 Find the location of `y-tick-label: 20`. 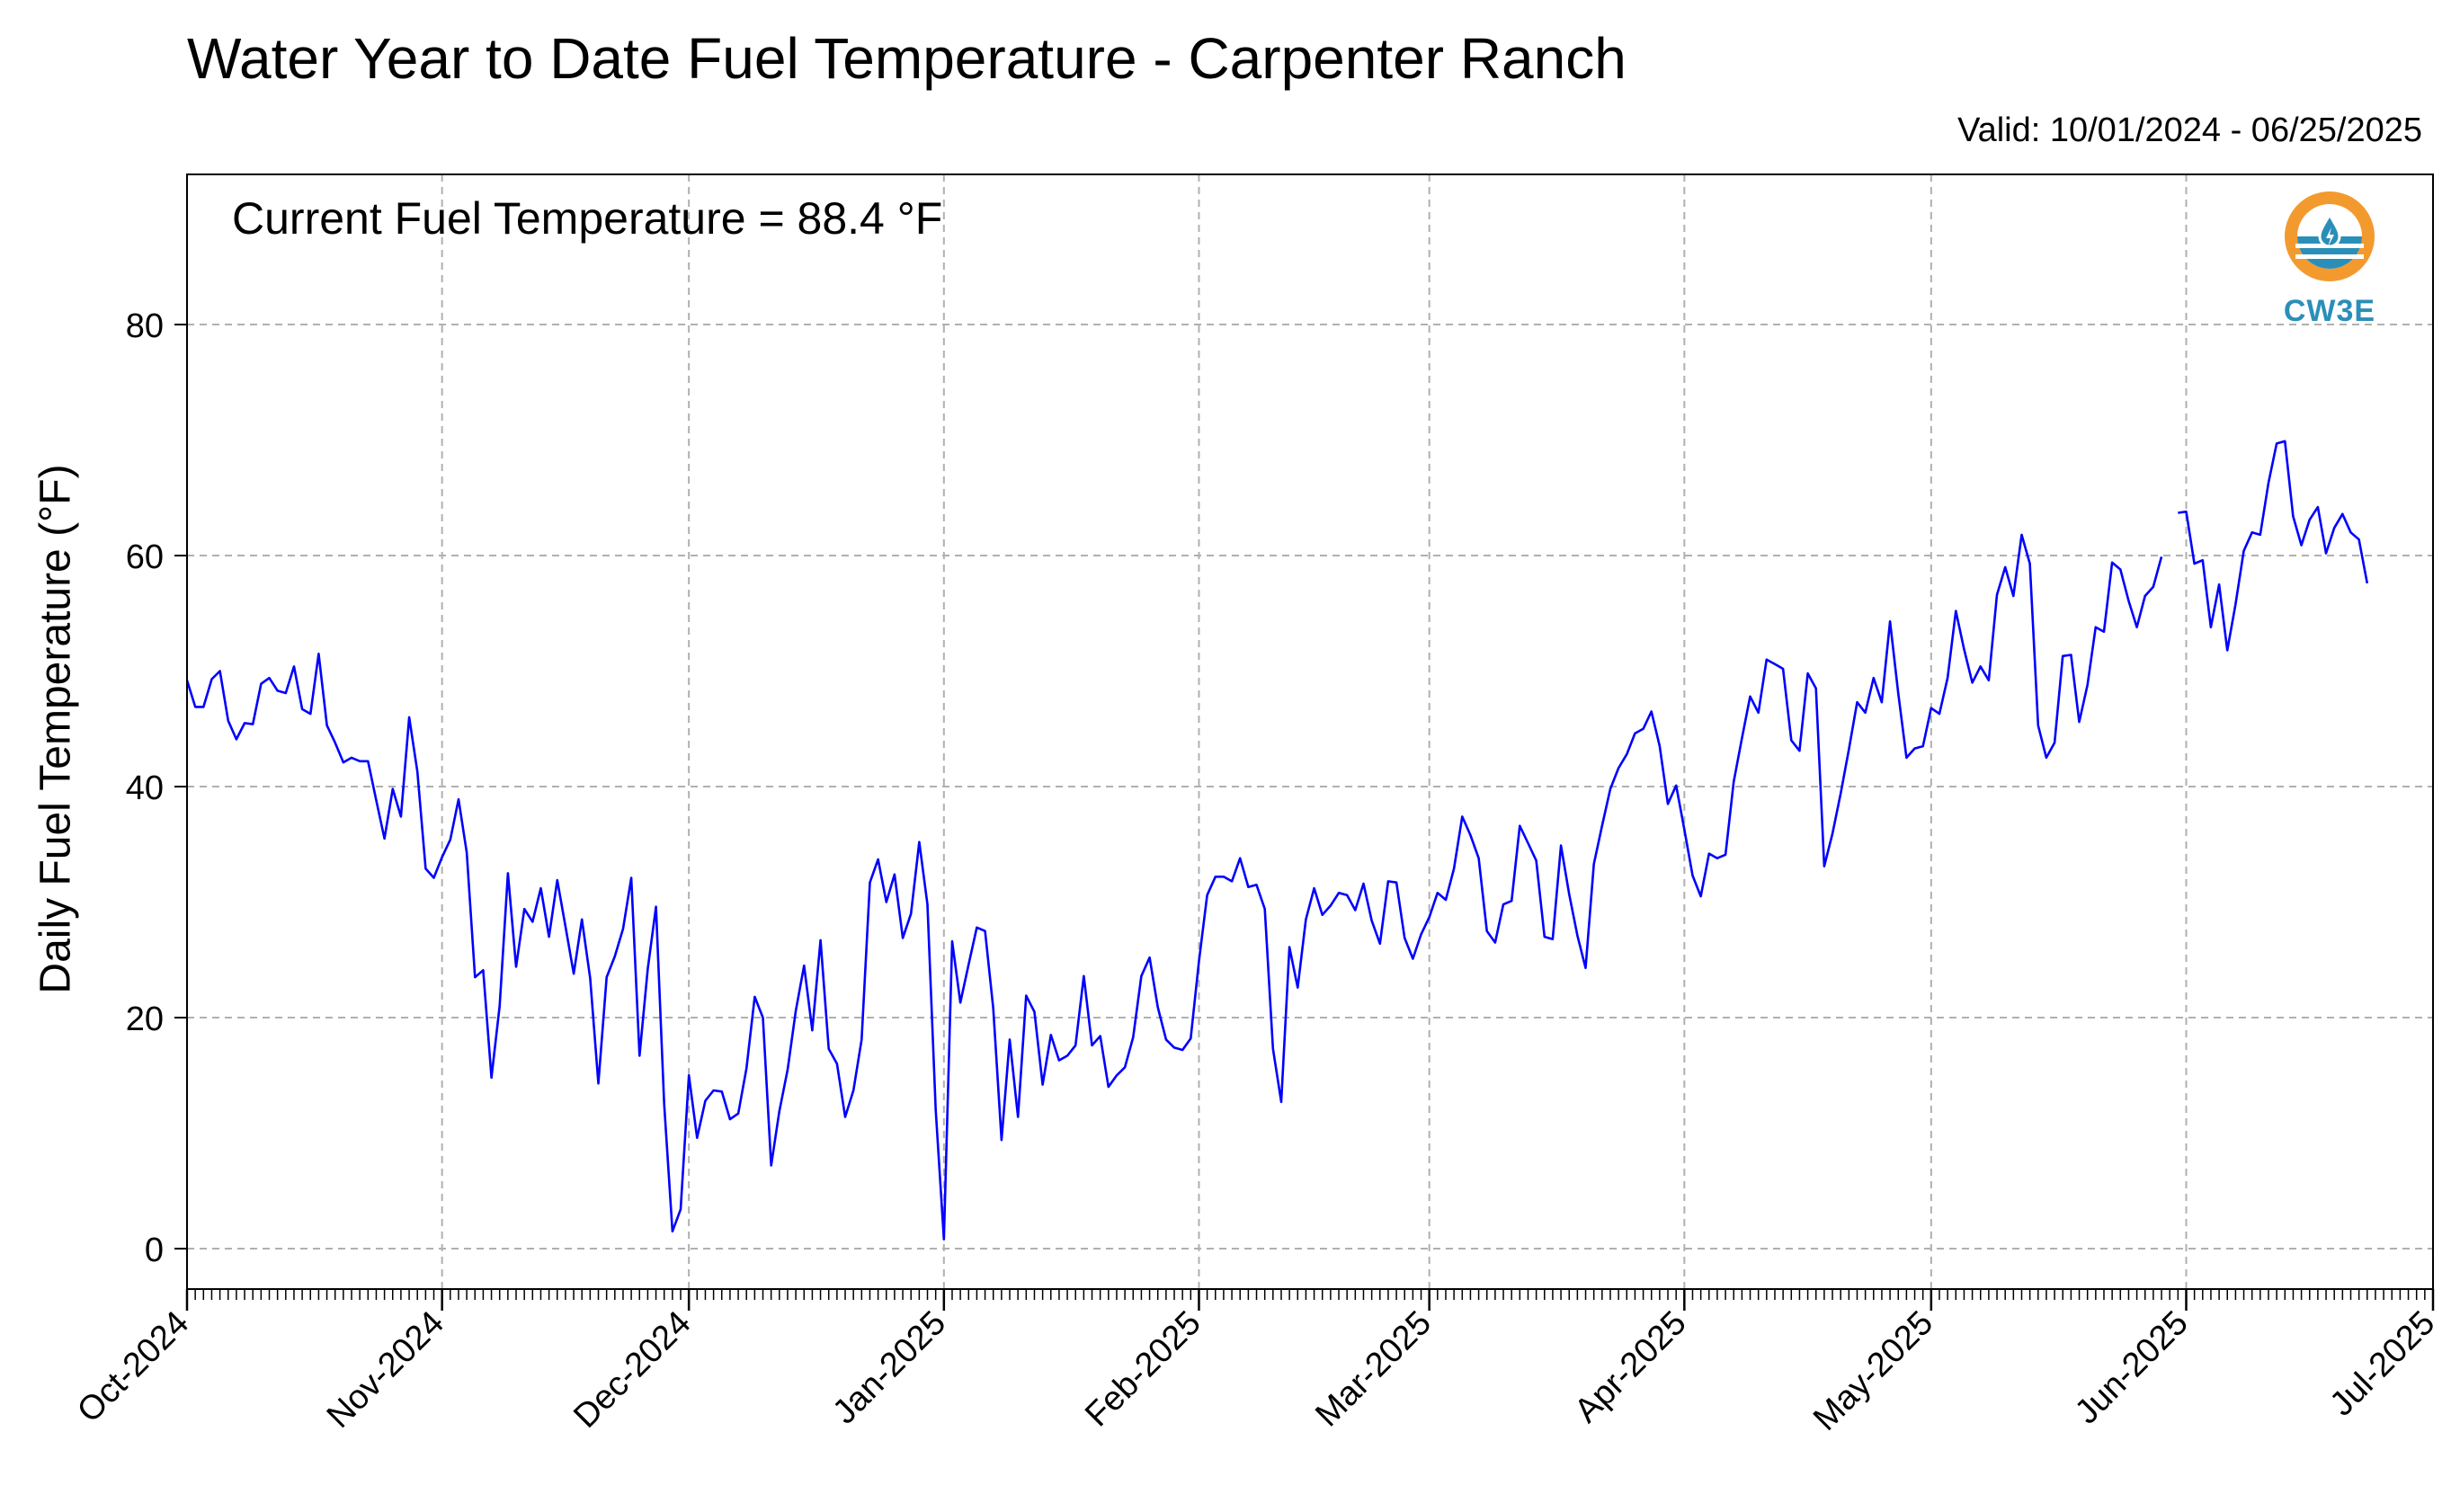

y-tick-label: 20 is located at coordinates (145, 1019).